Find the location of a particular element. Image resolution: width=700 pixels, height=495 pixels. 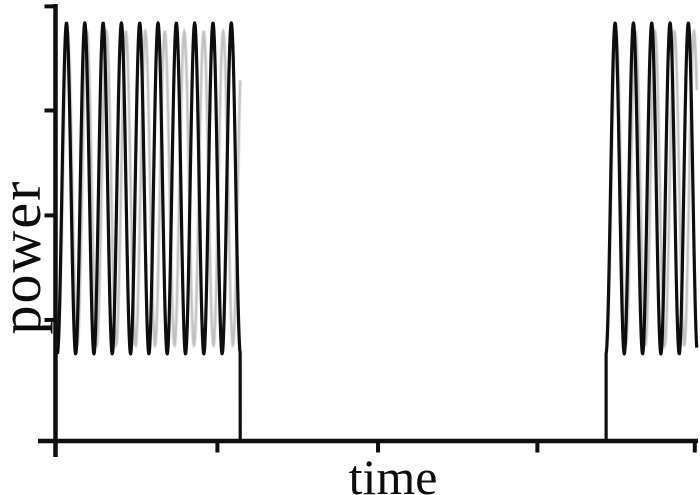

y-axis-label: power is located at coordinates (26, 257).